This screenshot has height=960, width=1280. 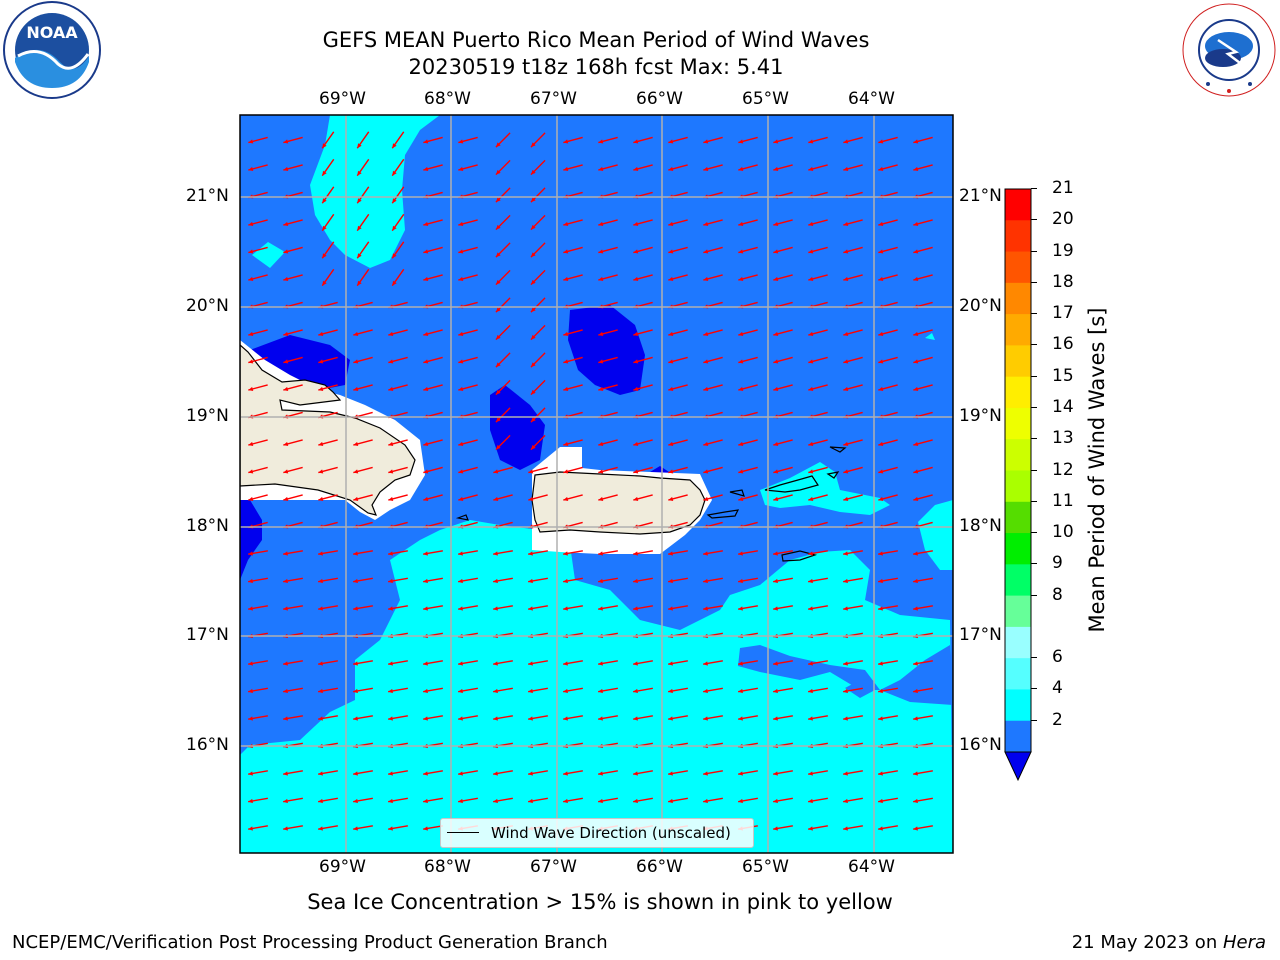 What do you see at coordinates (980, 196) in the screenshot?
I see `lat-label-right-21n: 21°N` at bounding box center [980, 196].